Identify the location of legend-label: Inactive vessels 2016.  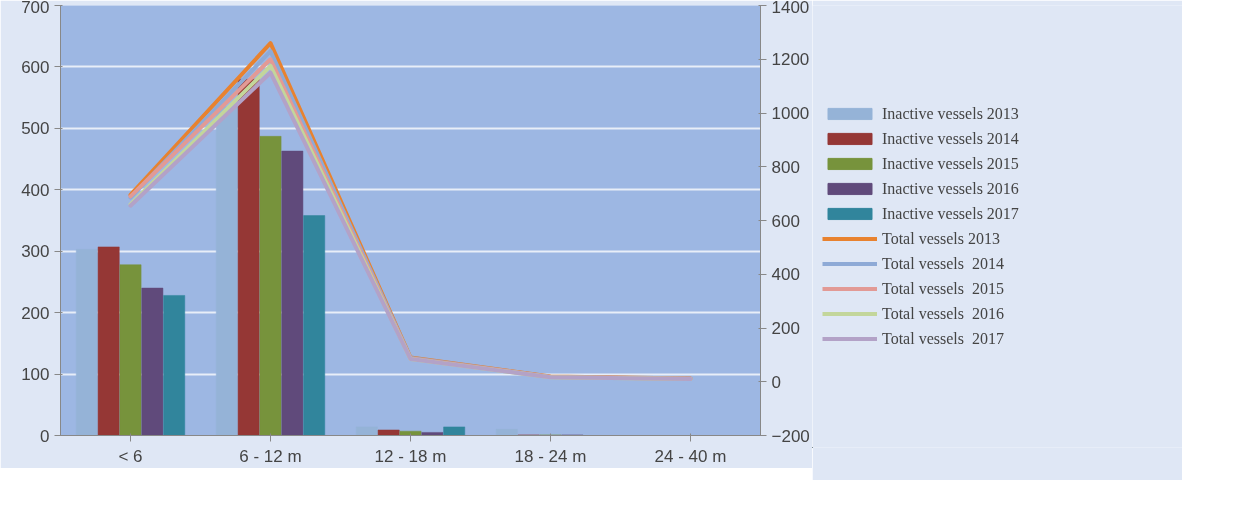
(950, 188).